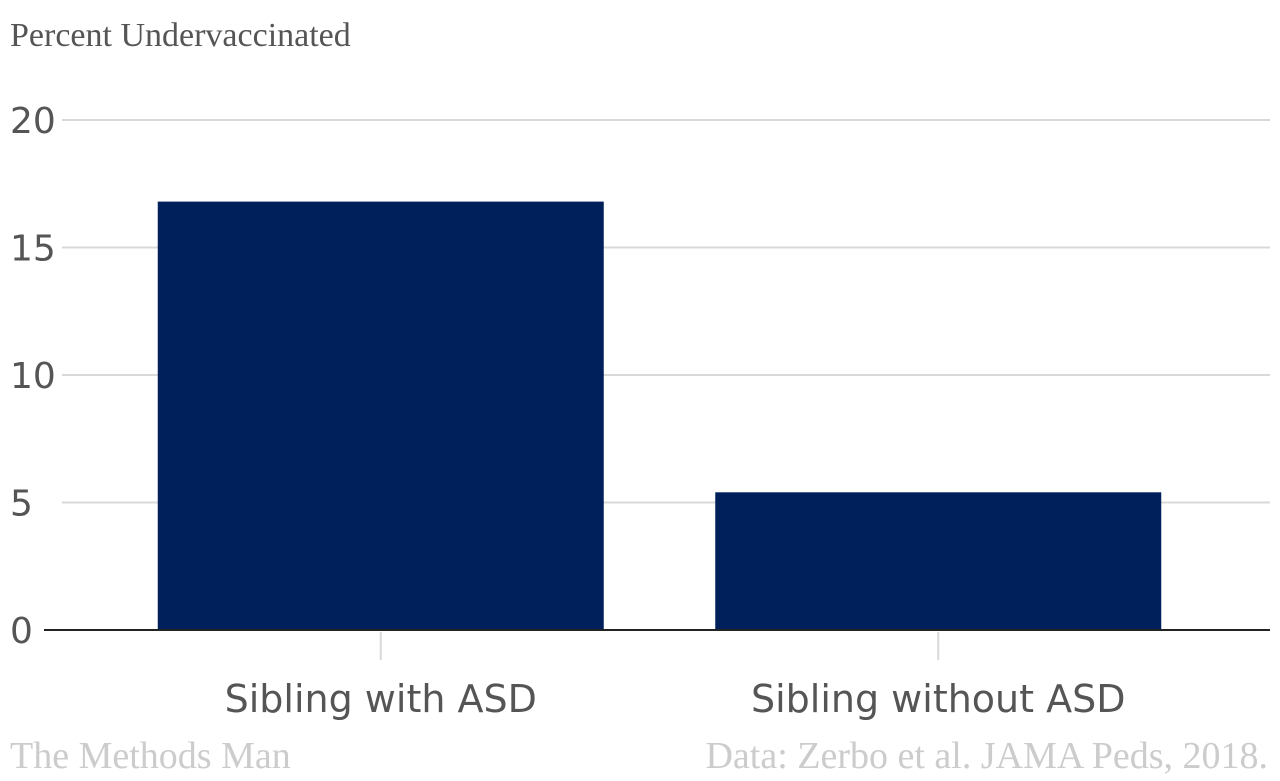 The width and height of the screenshot is (1280, 781). What do you see at coordinates (381, 699) in the screenshot?
I see `x-tick-label: Sibling with ASD` at bounding box center [381, 699].